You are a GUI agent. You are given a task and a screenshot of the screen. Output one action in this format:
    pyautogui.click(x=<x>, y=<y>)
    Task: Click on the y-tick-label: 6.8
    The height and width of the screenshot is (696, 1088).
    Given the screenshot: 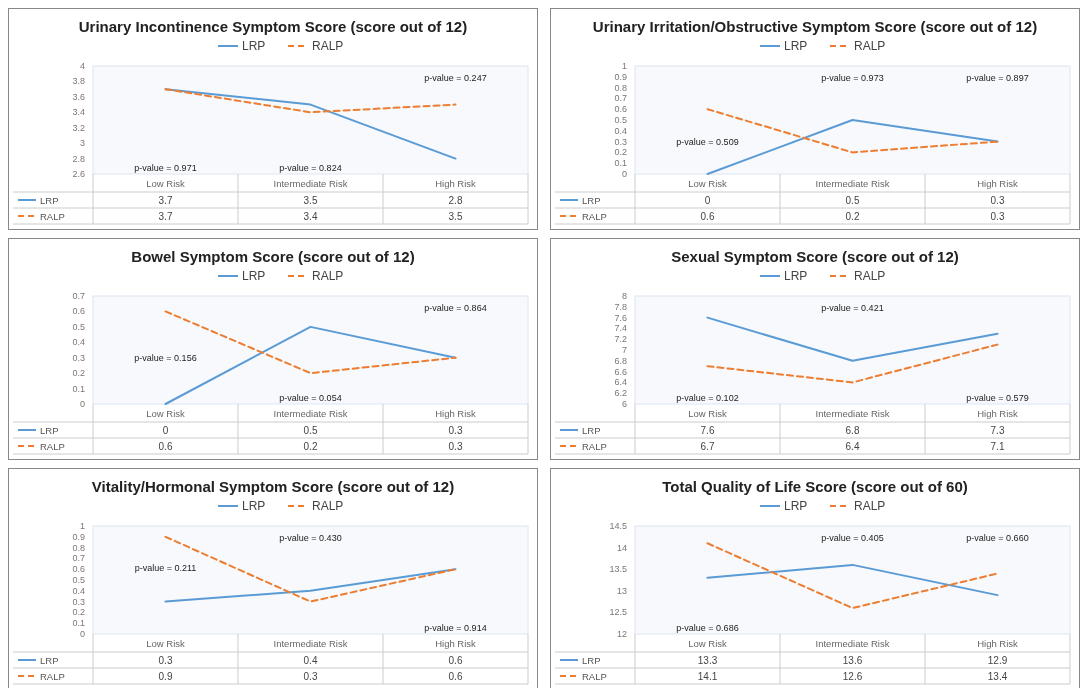 What is the action you would take?
    pyautogui.click(x=620, y=360)
    